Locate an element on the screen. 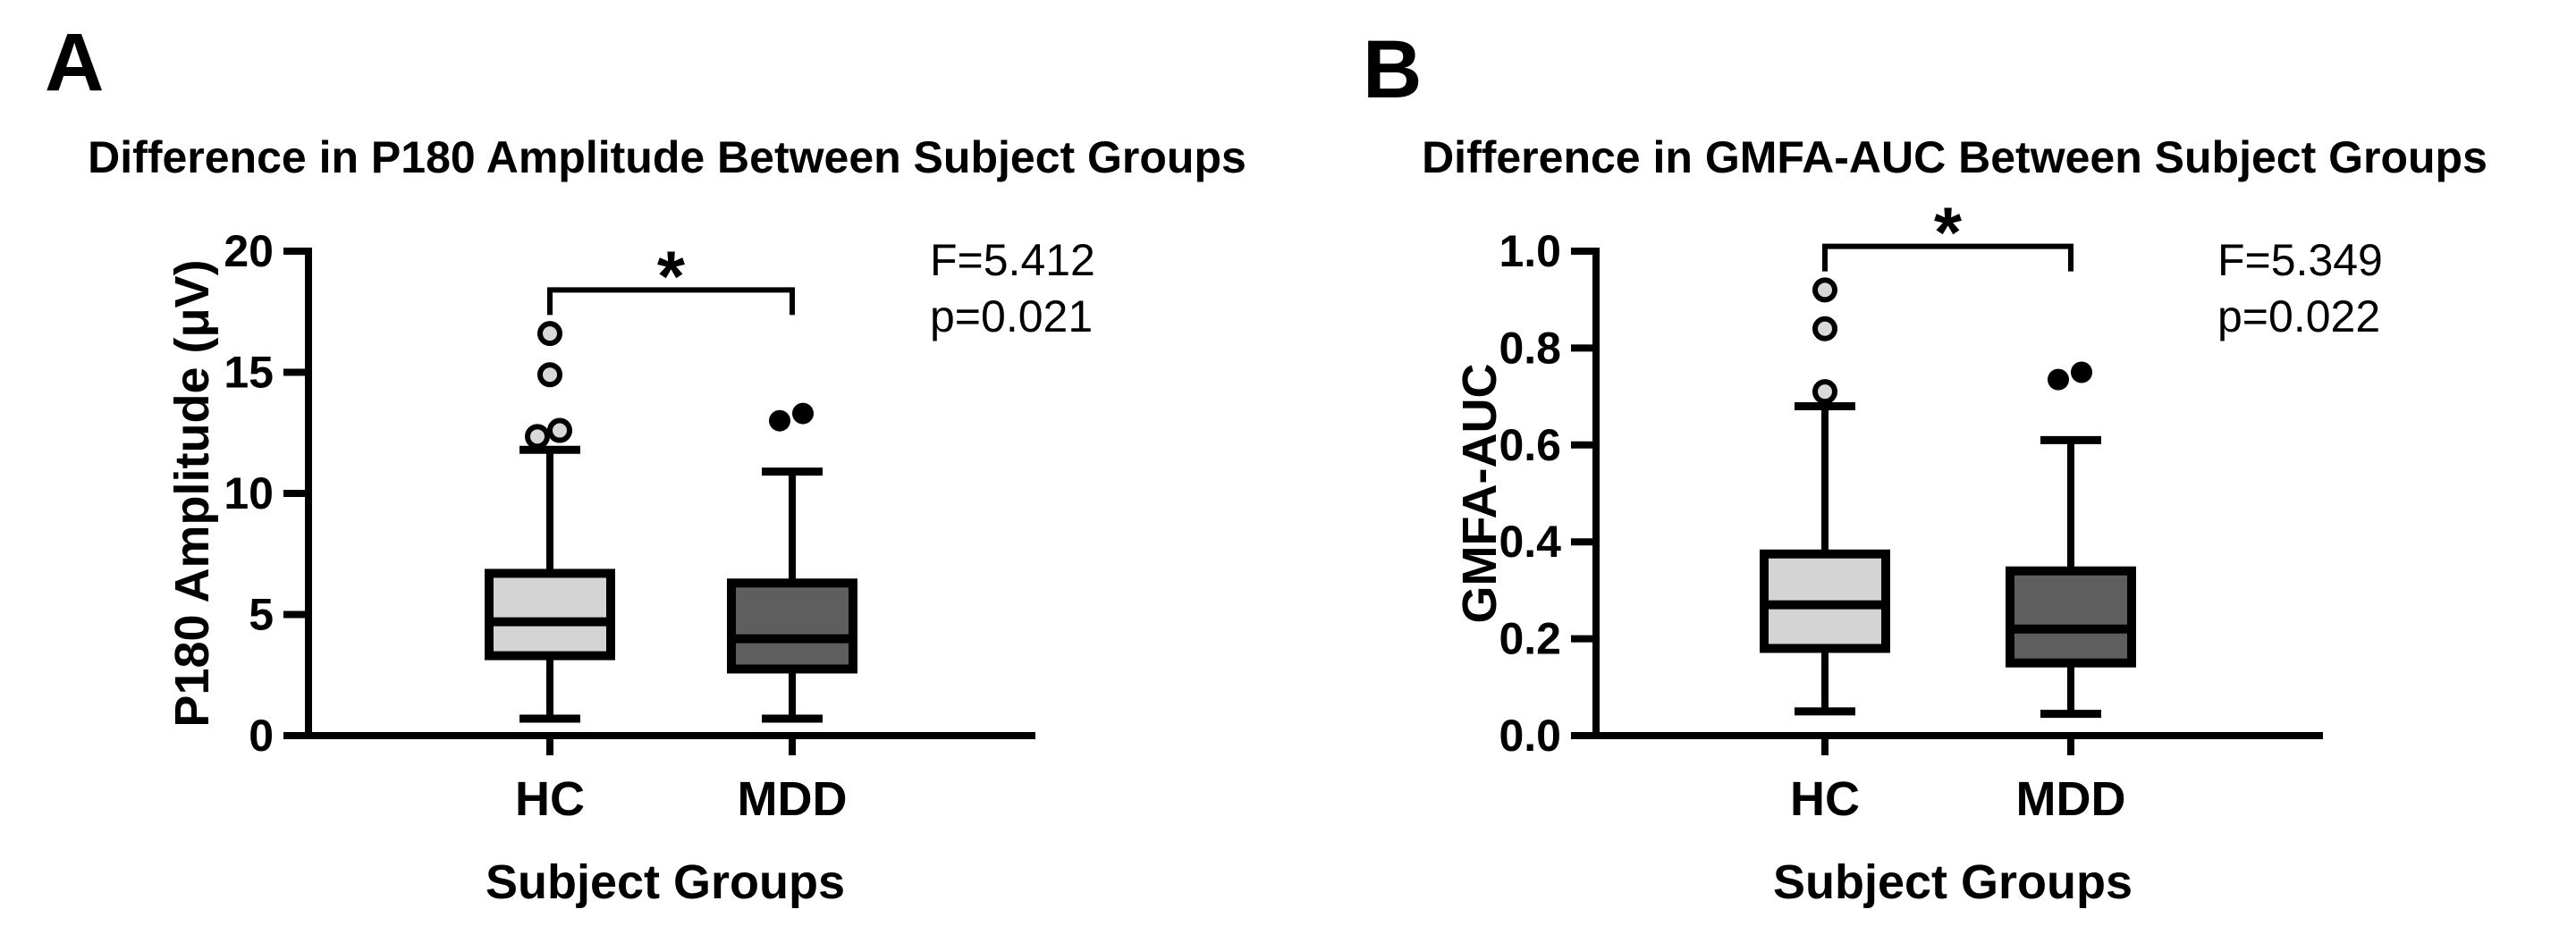 This screenshot has height=943, width=2576. f-statistic: F=5.349 is located at coordinates (2300, 260).